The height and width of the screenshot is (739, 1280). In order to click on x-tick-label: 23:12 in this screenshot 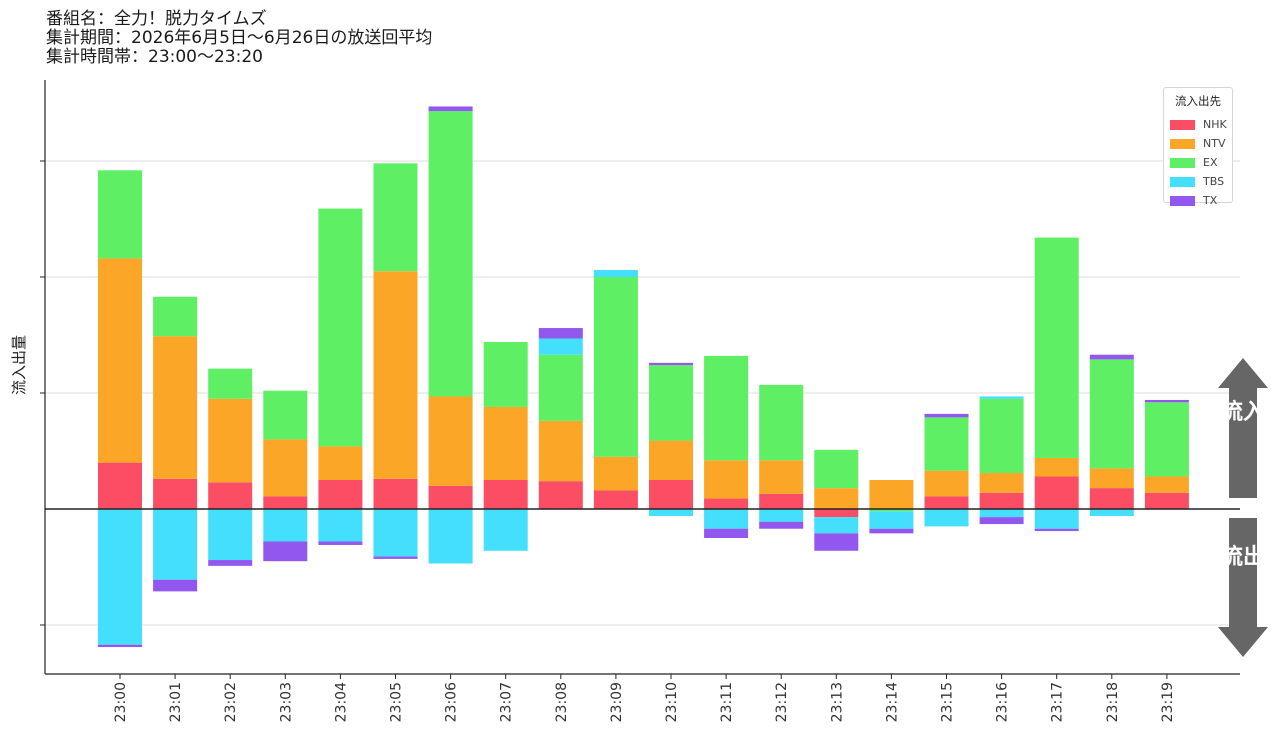, I will do `click(782, 702)`.